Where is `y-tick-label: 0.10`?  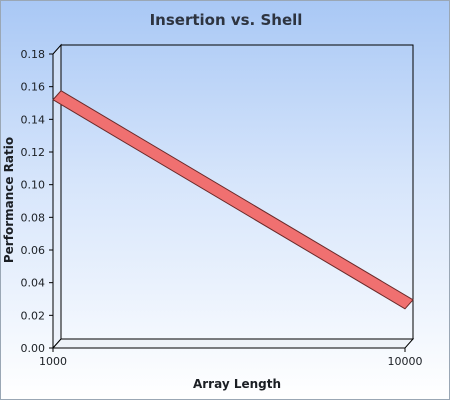
y-tick-label: 0.10 is located at coordinates (33, 185).